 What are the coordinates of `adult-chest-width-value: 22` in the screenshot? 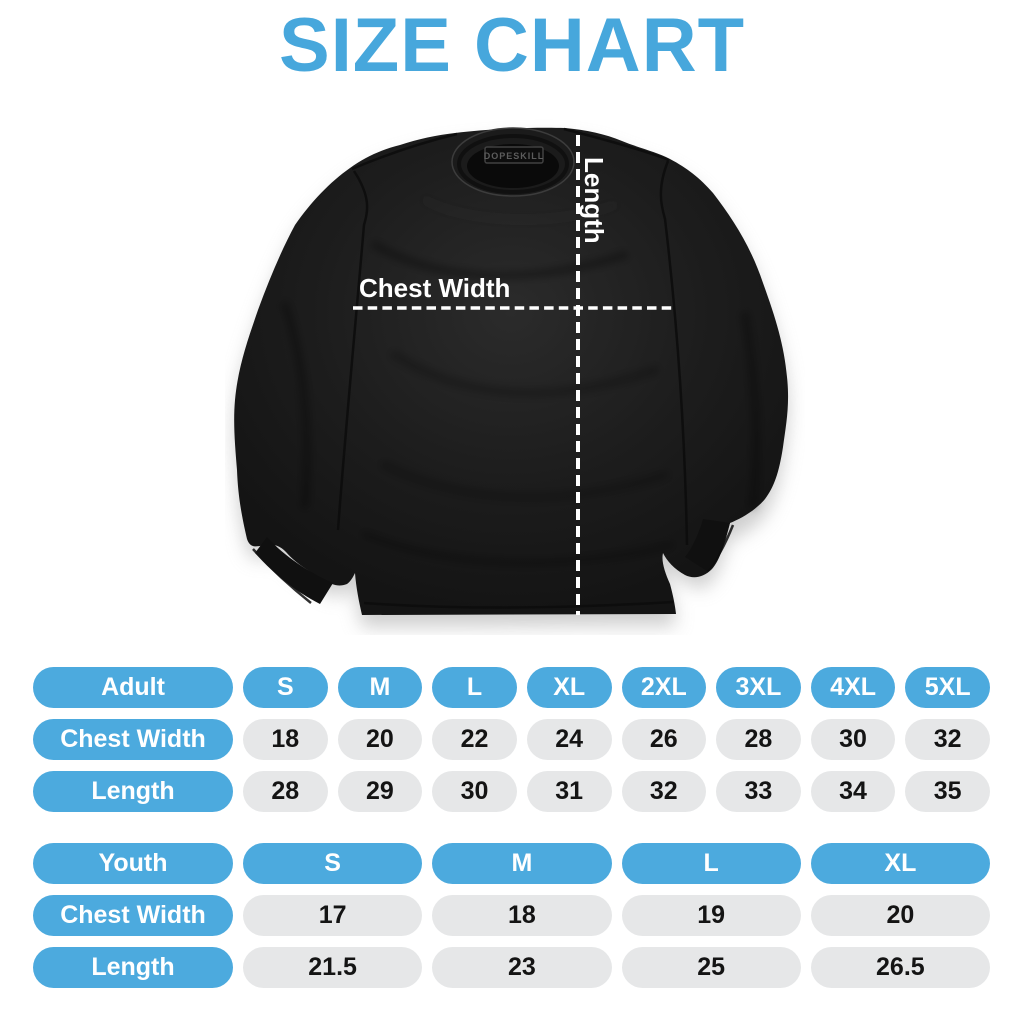 It's located at (474, 739).